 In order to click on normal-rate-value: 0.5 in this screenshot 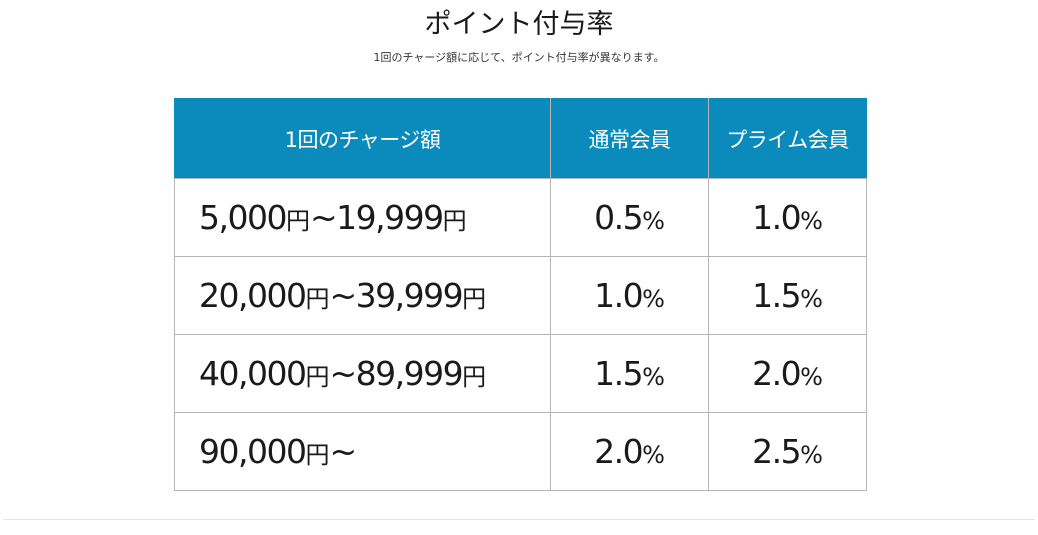, I will do `click(618, 217)`.